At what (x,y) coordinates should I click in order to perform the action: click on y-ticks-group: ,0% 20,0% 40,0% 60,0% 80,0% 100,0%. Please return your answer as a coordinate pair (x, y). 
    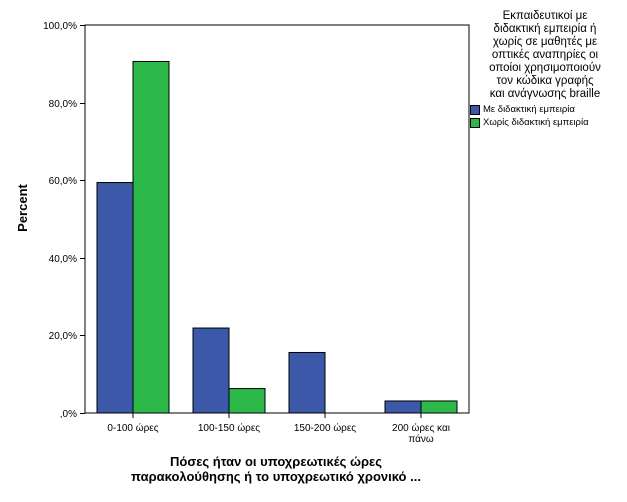
    Looking at the image, I should click on (64, 220).